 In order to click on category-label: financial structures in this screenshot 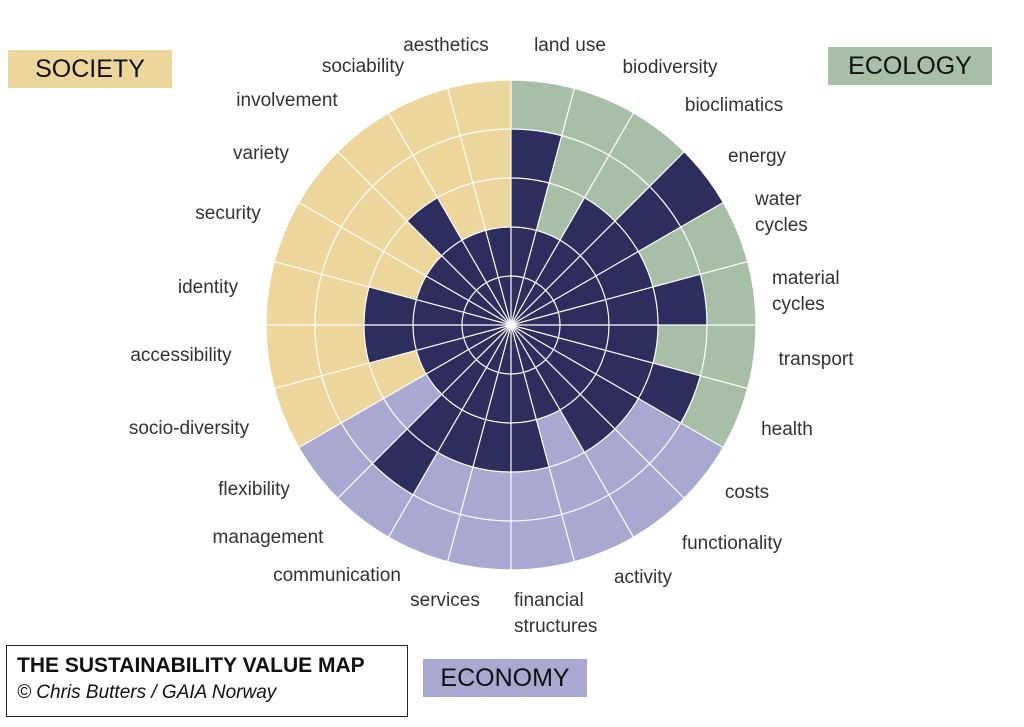, I will do `click(556, 613)`.